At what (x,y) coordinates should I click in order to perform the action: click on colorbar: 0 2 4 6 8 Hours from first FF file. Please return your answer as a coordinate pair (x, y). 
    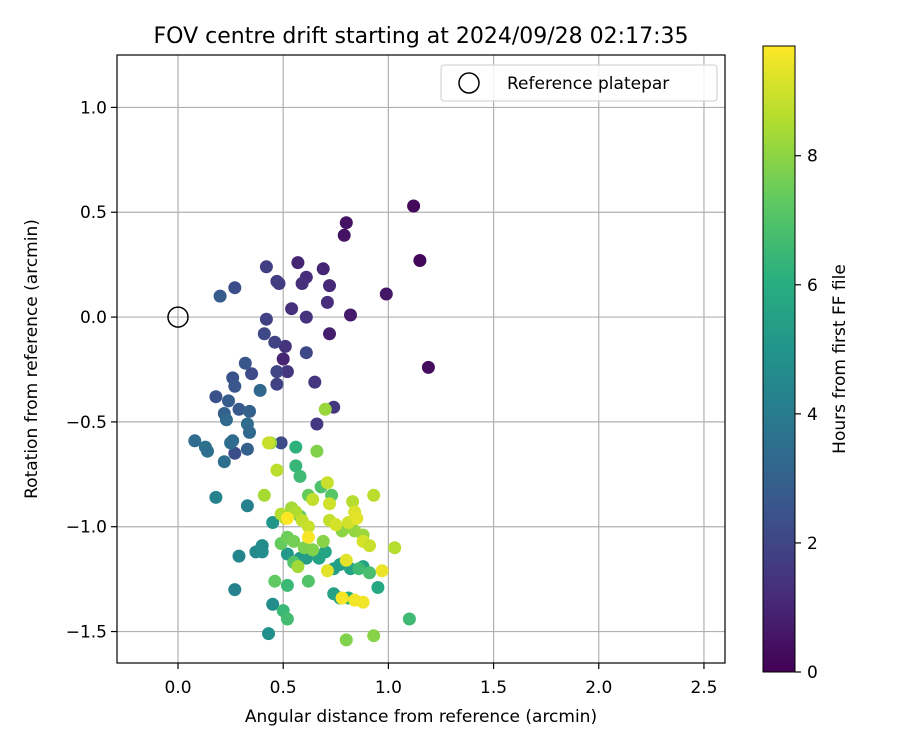
    Looking at the image, I should click on (806, 364).